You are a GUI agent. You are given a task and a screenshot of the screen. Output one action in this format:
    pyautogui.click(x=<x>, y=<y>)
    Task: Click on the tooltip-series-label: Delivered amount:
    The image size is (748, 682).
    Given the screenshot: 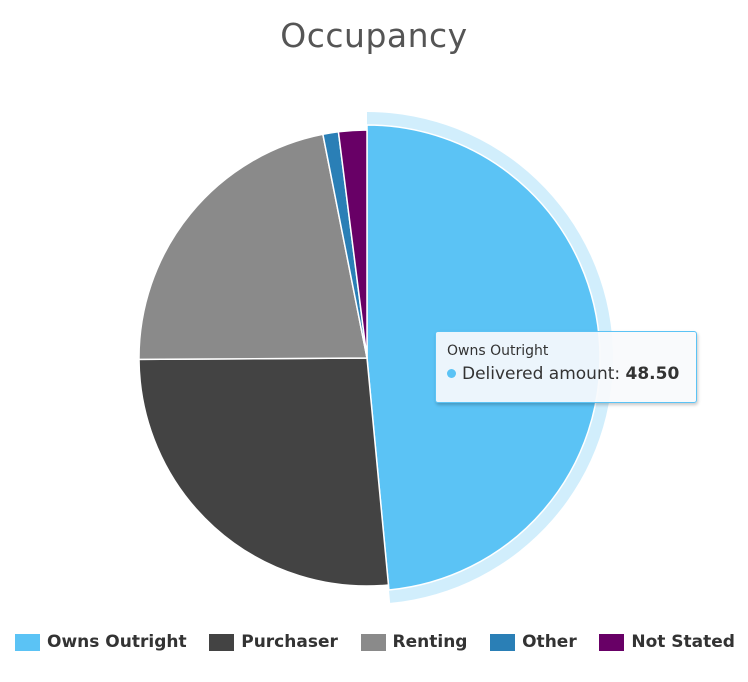 What is the action you would take?
    pyautogui.click(x=541, y=374)
    